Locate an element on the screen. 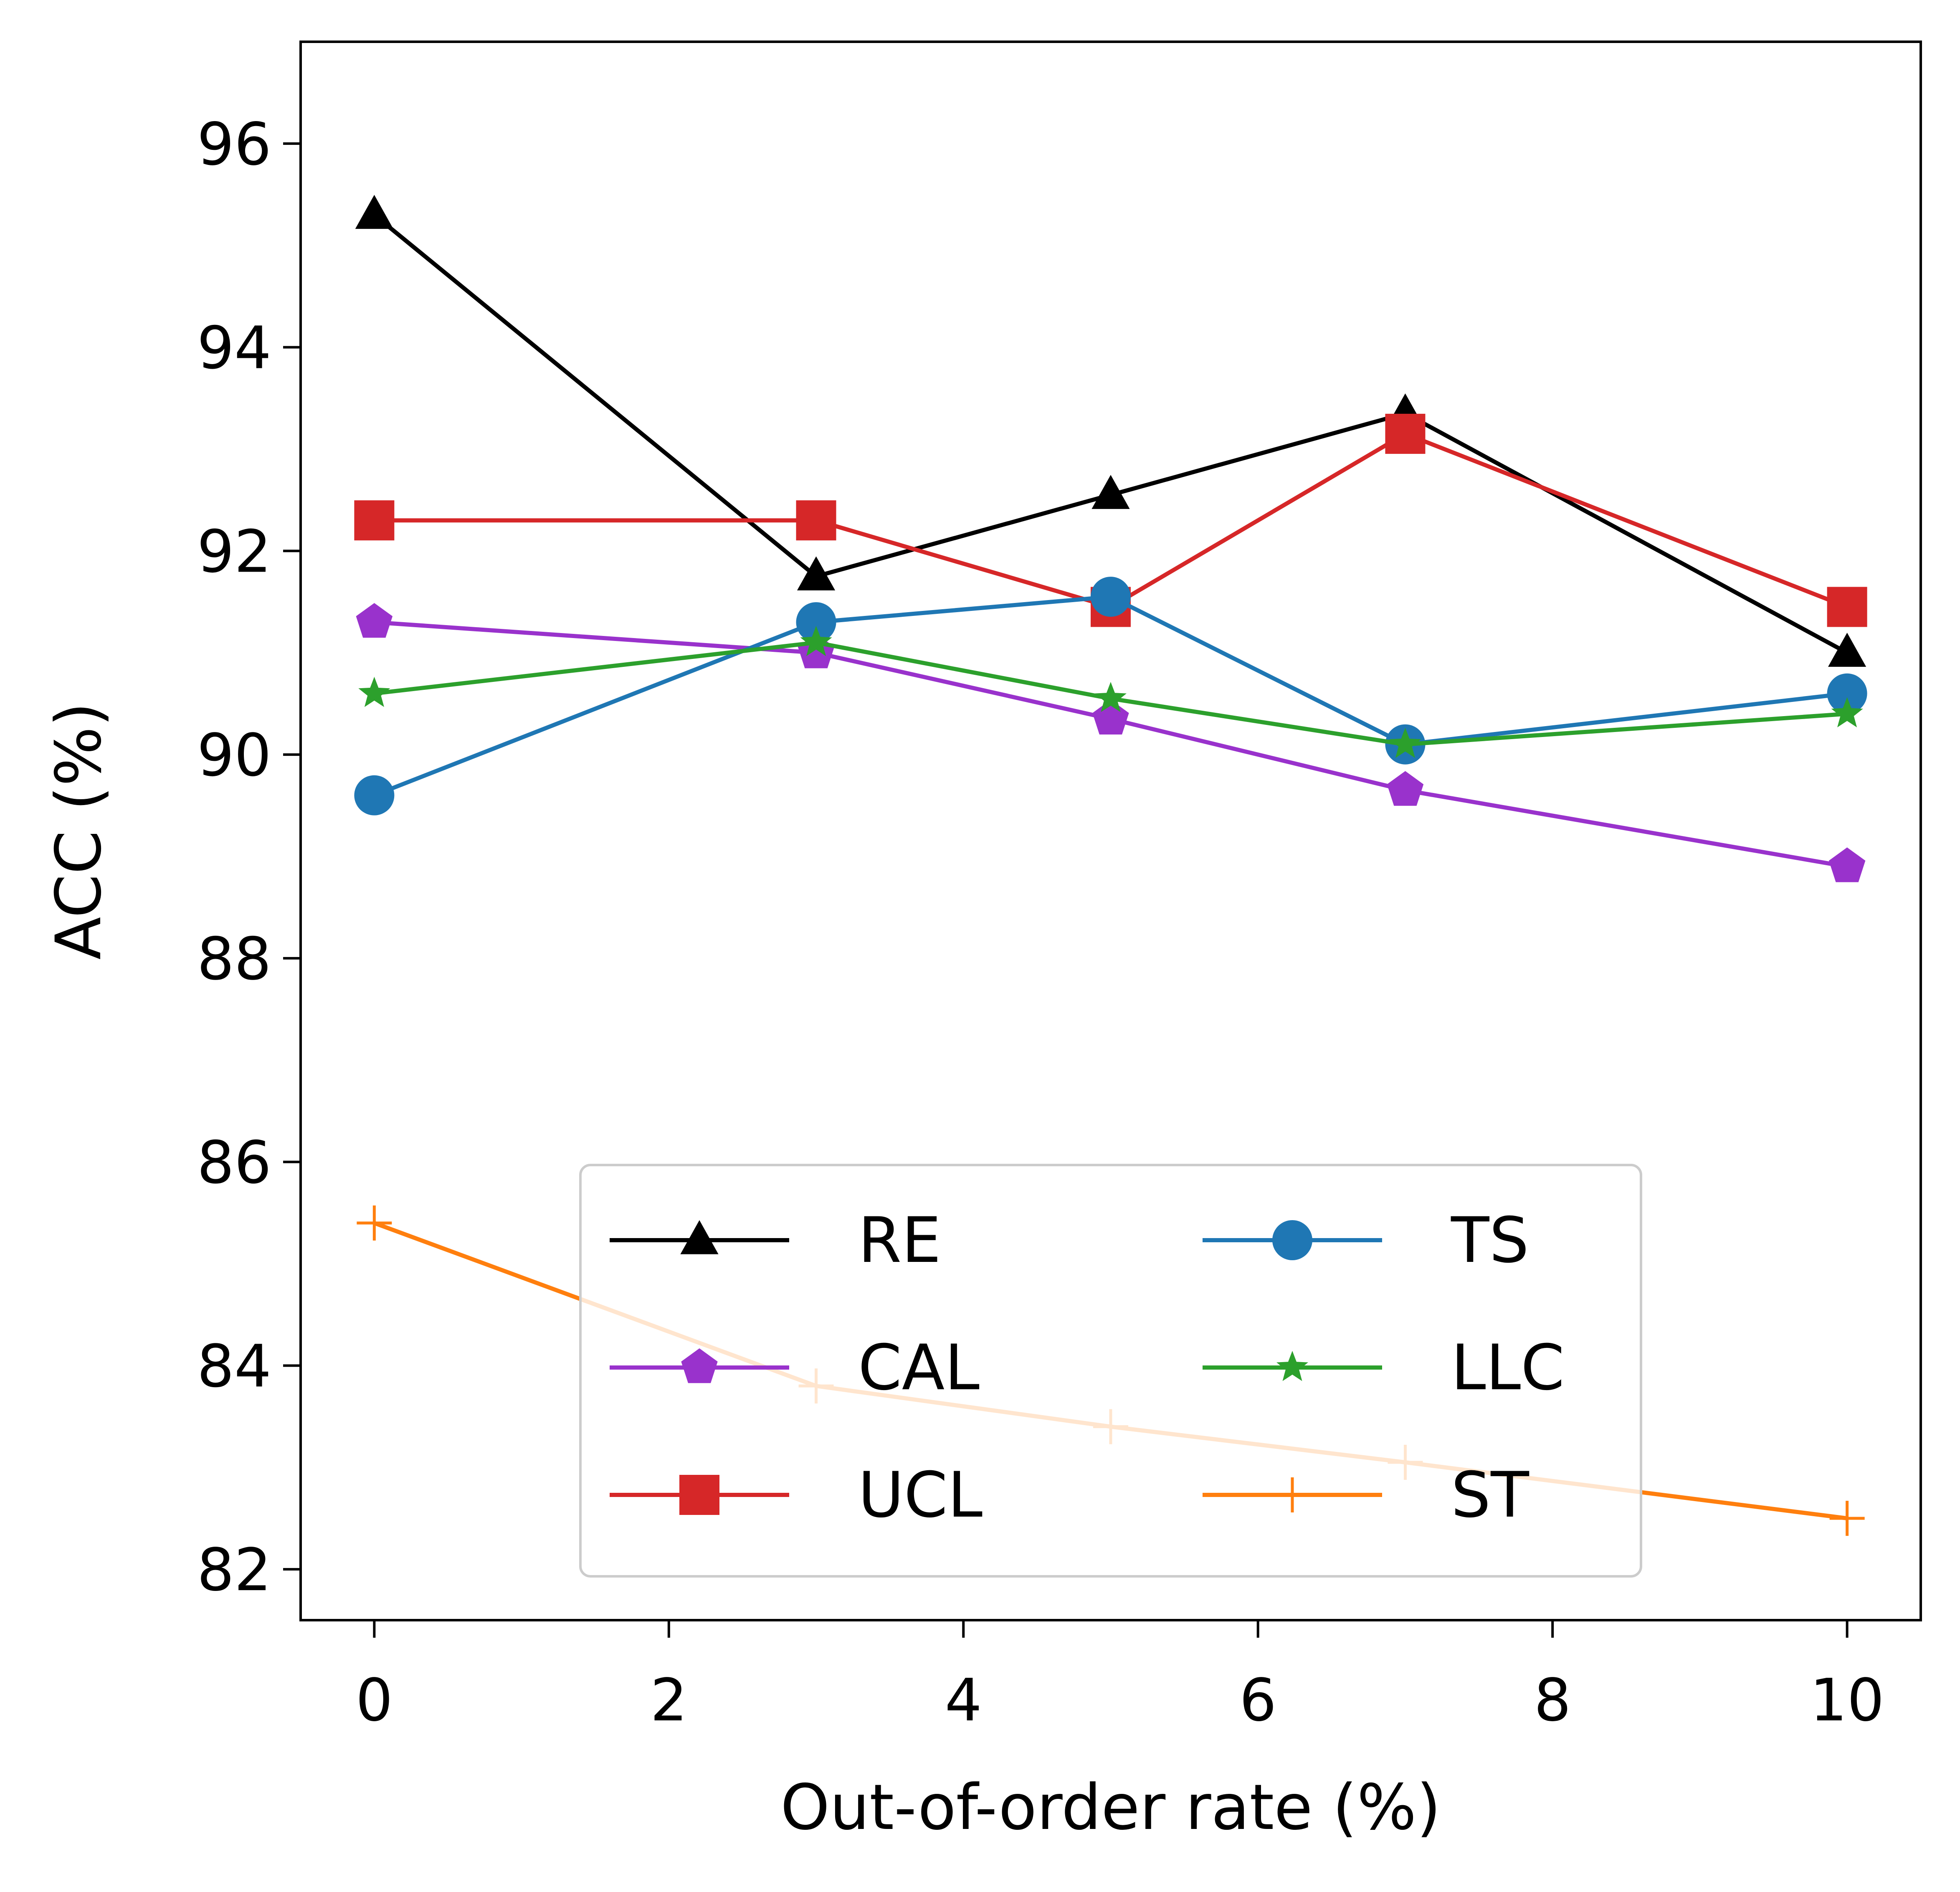 The width and height of the screenshot is (1960, 1892). legend-label: ST is located at coordinates (1491, 1495).